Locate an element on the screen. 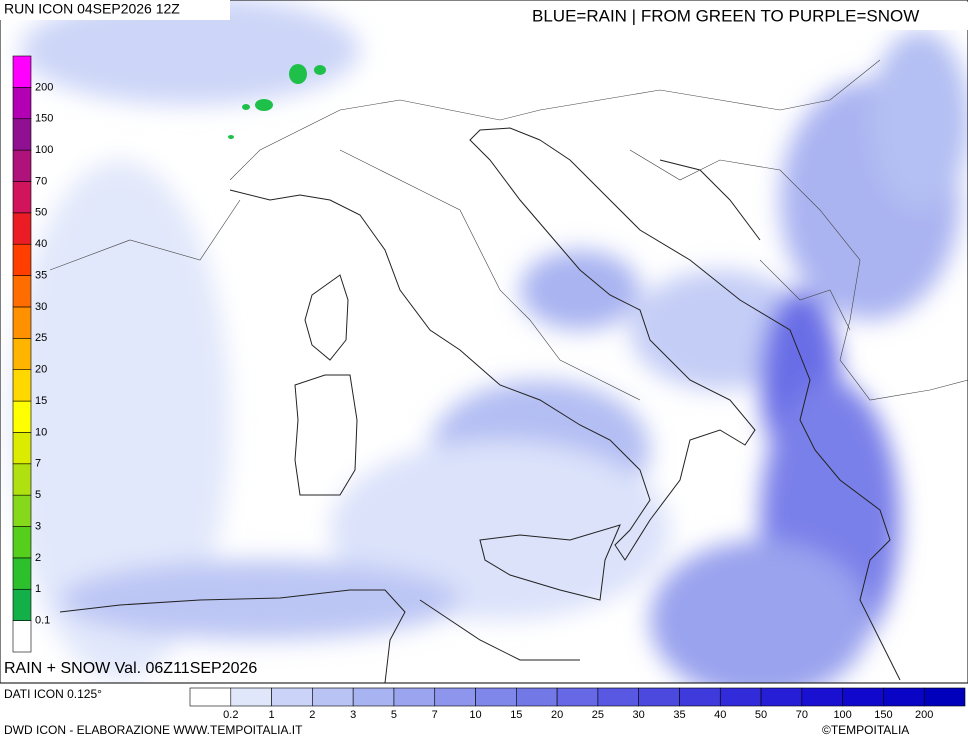 The image size is (968, 745). run-label: RUN ICON 04SEP2026 12Z is located at coordinates (92, 9).